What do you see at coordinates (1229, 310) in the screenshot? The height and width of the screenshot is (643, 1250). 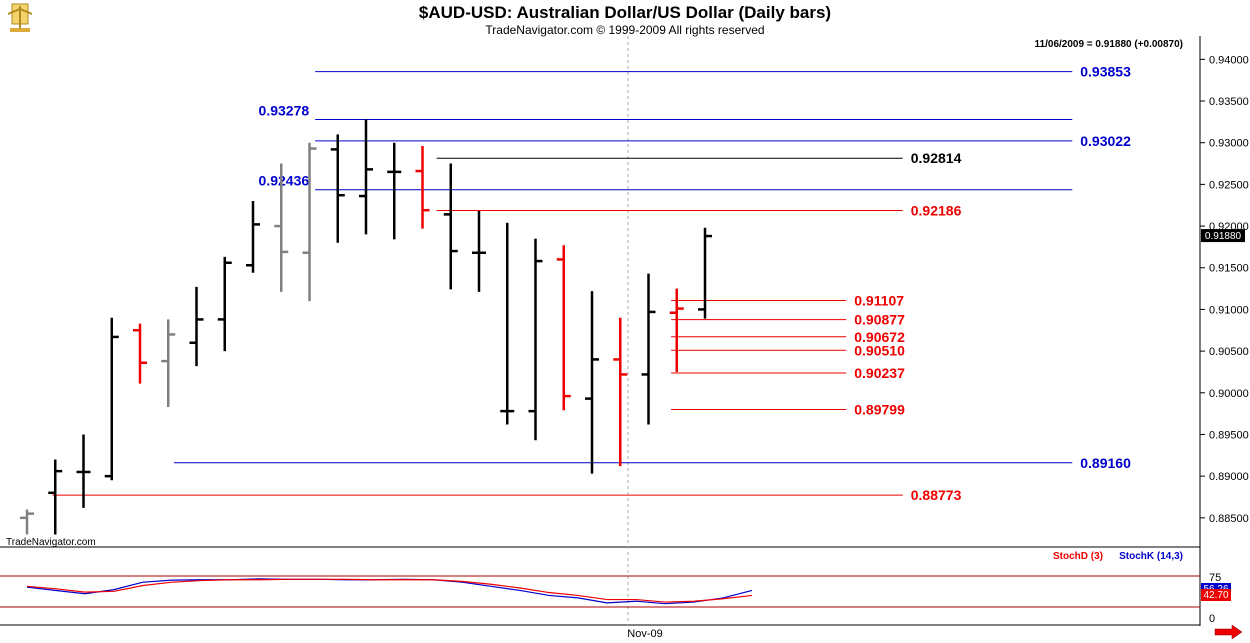 I see `y-tick-label-6: 0.91000` at bounding box center [1229, 310].